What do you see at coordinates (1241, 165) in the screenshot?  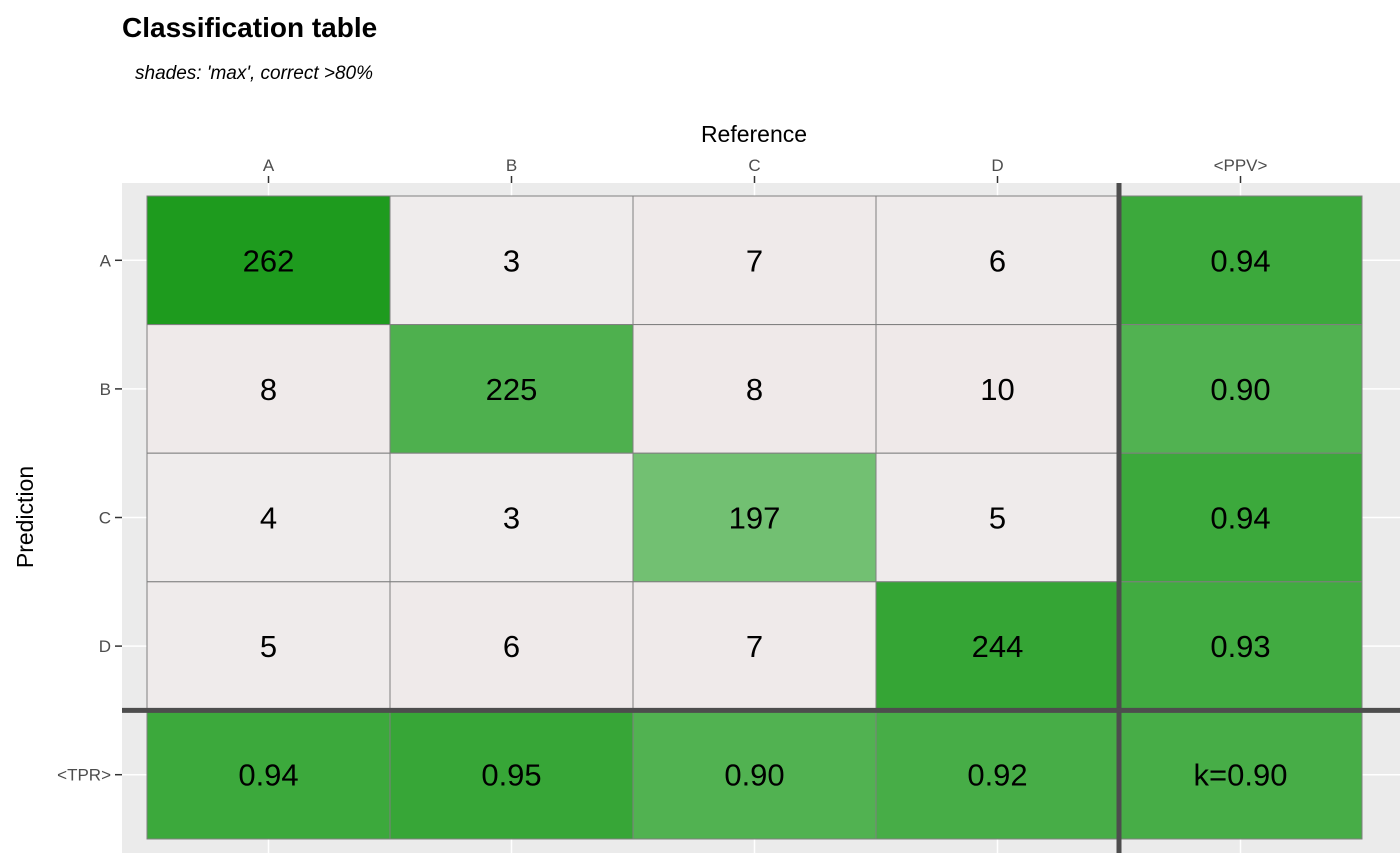 I see `x-tick-label: <PPV>` at bounding box center [1241, 165].